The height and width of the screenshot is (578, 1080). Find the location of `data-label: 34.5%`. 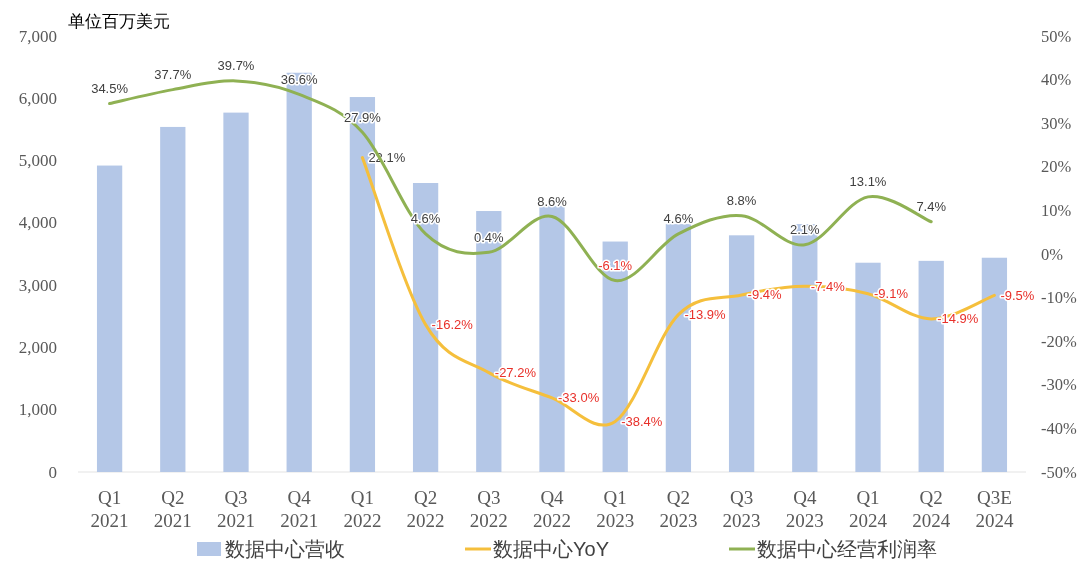

data-label: 34.5% is located at coordinates (110, 89).